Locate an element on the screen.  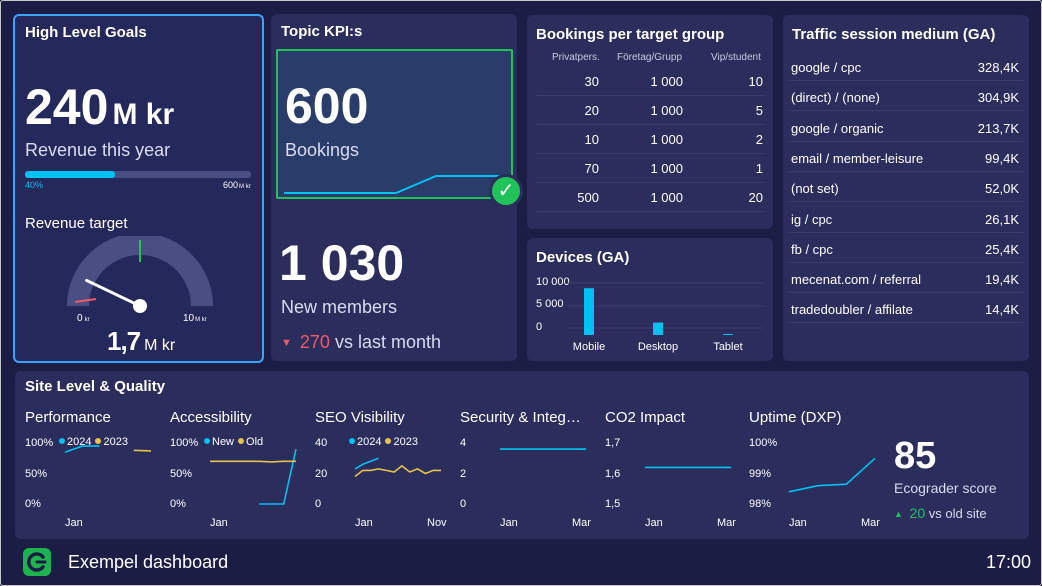
members-label: New members is located at coordinates (339, 307).